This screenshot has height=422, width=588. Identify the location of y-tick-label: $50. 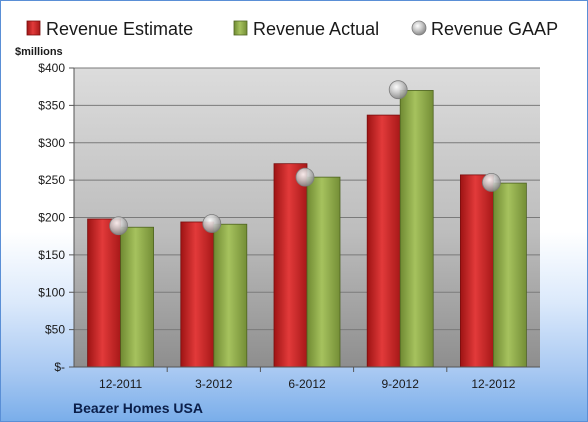
(55, 330).